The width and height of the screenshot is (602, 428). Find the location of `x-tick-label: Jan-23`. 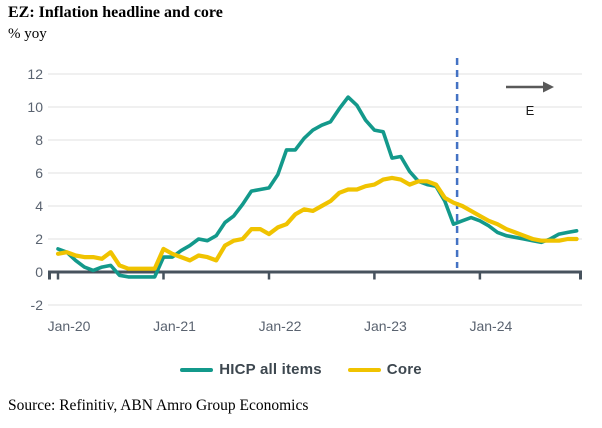

x-tick-label: Jan-23 is located at coordinates (385, 326).